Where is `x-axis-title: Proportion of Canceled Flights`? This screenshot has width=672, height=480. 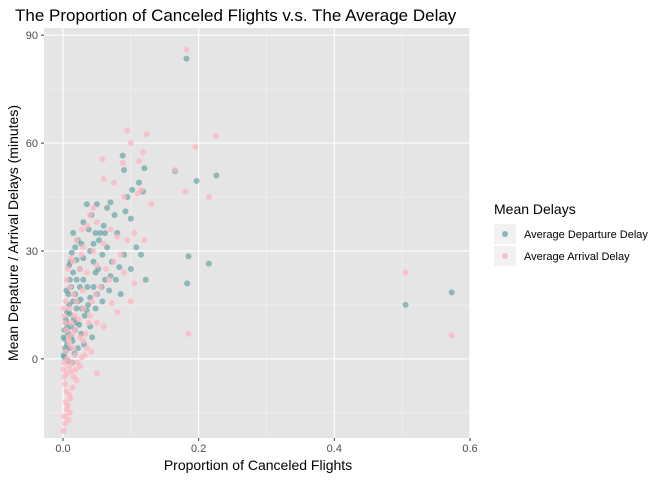 x-axis-title: Proportion of Canceled Flights is located at coordinates (258, 465).